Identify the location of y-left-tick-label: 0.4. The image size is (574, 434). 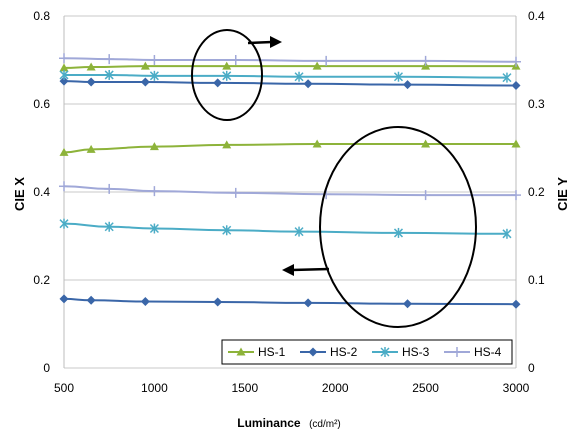
(41, 192).